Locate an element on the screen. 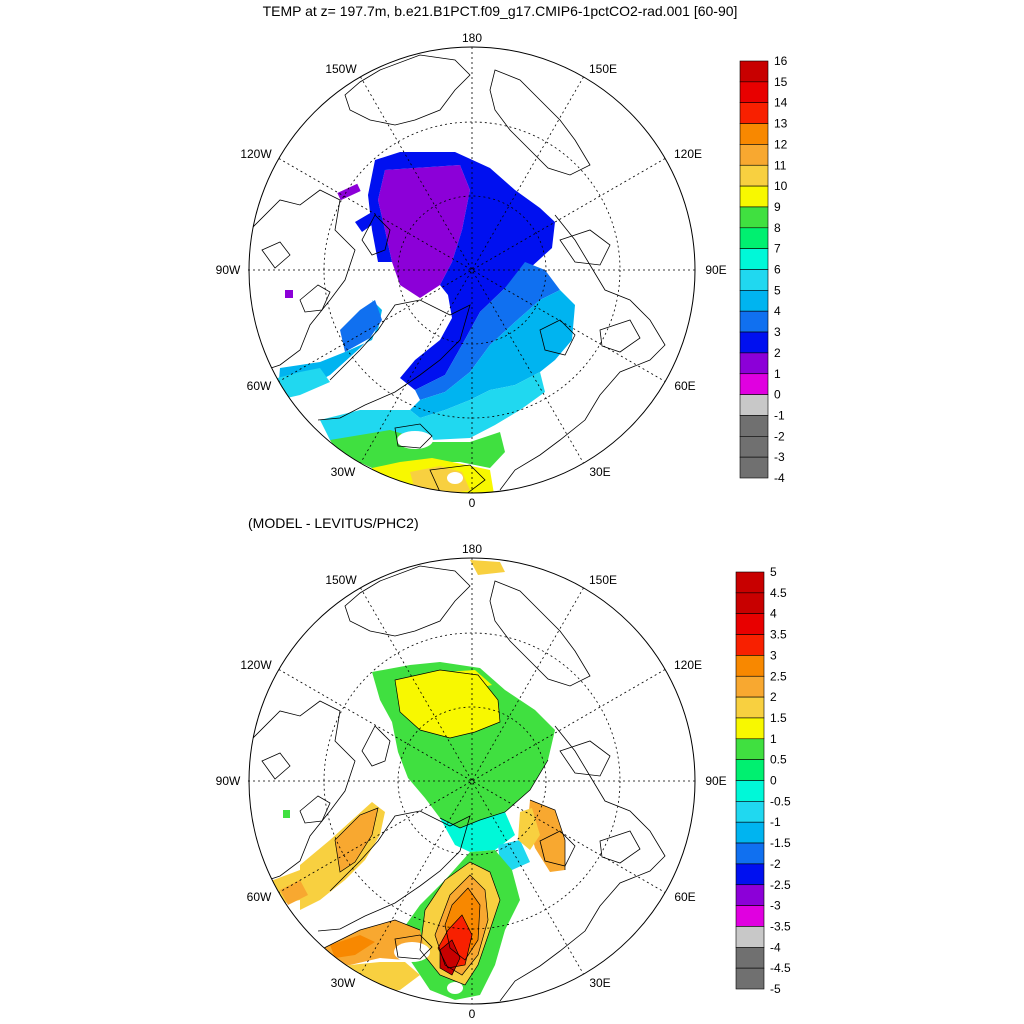 This screenshot has width=1024, height=1024. colorbar-tick-label: -3.5 is located at coordinates (780, 926).